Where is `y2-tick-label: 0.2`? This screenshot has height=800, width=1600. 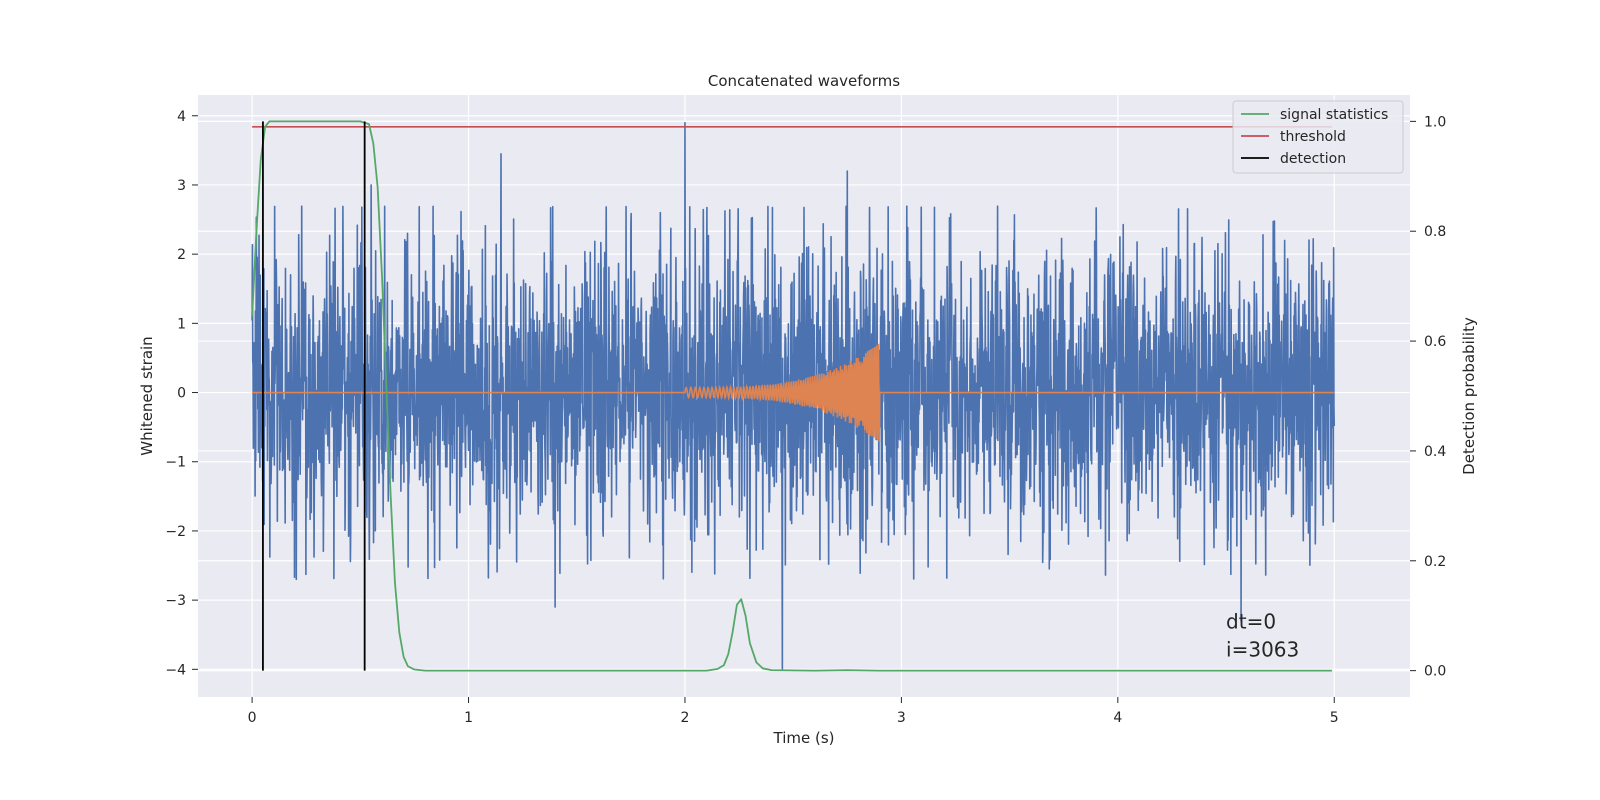
y2-tick-label: 0.2 is located at coordinates (1435, 562).